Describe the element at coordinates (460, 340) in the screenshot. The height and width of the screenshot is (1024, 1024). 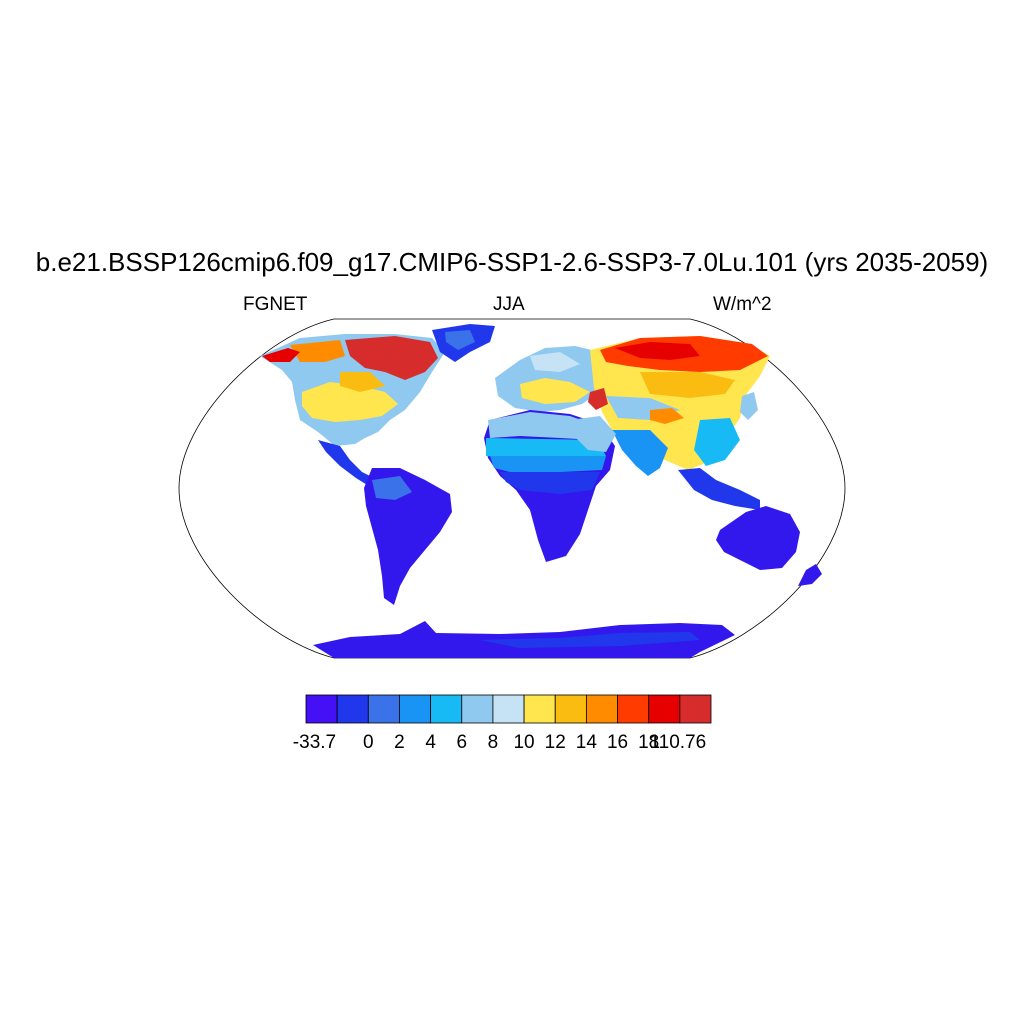
I see `greenland-patch` at that location.